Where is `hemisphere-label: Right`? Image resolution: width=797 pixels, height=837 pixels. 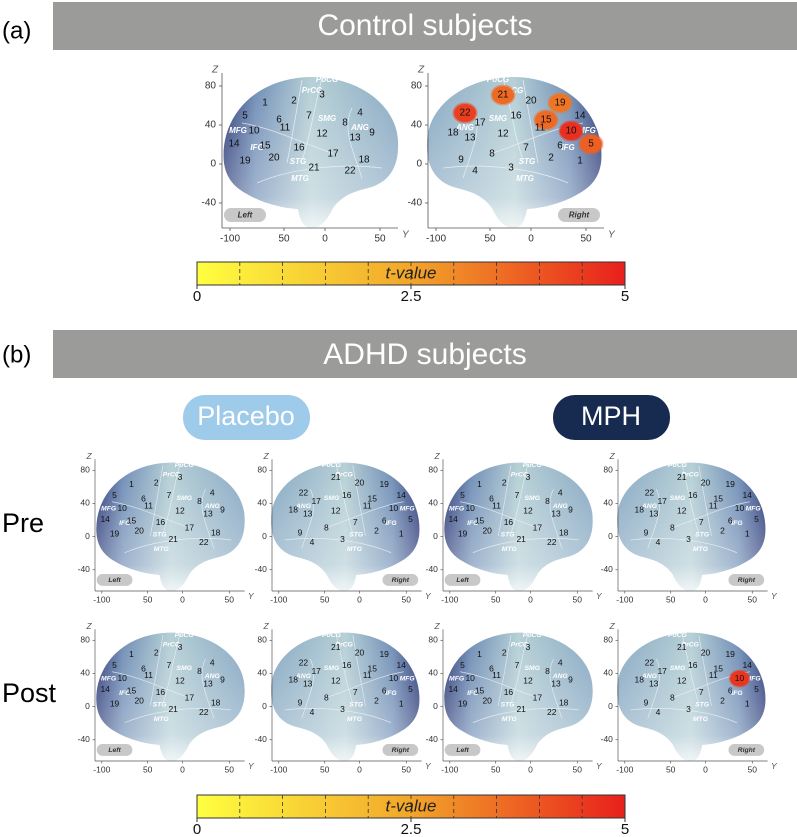 hemisphere-label: Right is located at coordinates (401, 750).